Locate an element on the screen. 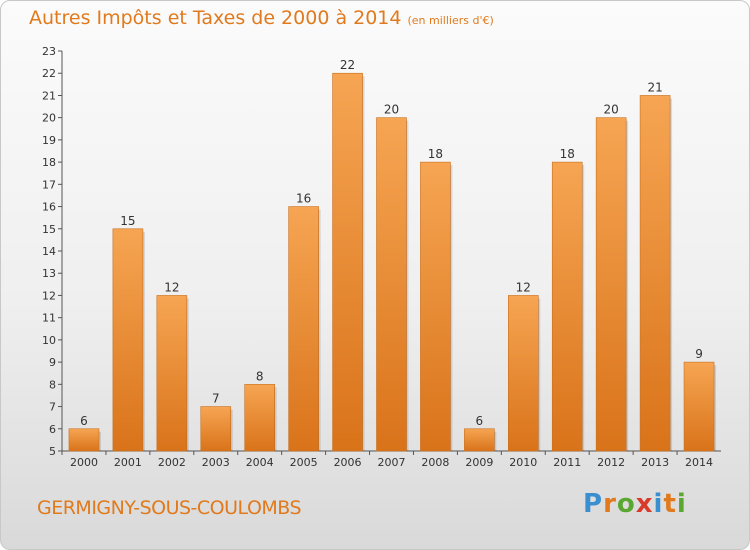  y-tick-label: 18 is located at coordinates (49, 162).